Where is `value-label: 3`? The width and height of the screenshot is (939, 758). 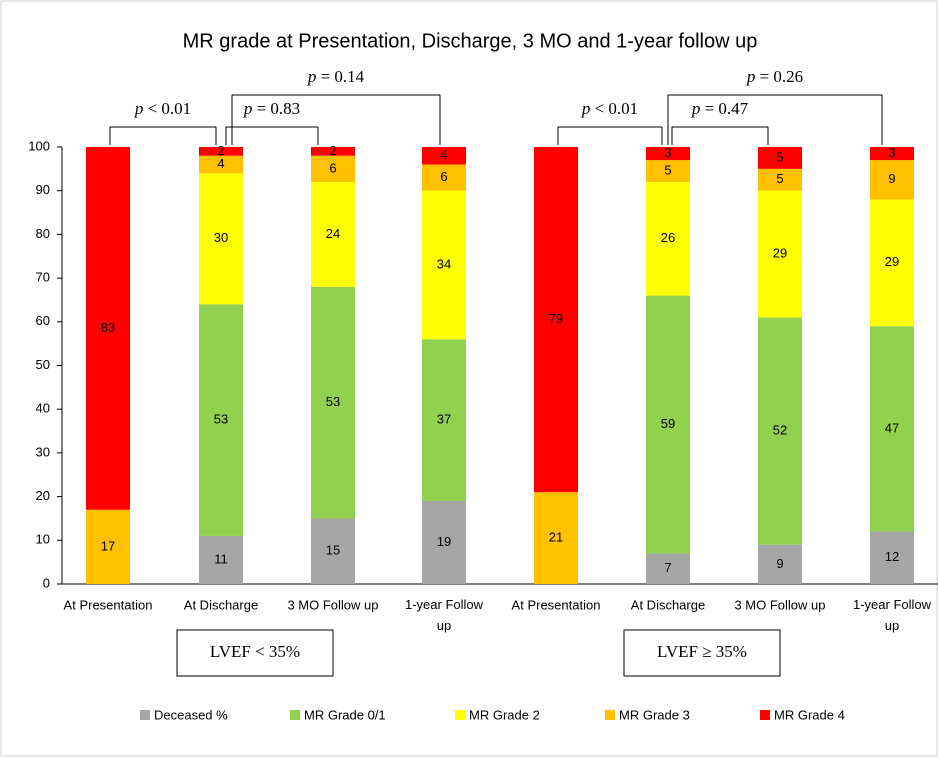
value-label: 3 is located at coordinates (891, 152).